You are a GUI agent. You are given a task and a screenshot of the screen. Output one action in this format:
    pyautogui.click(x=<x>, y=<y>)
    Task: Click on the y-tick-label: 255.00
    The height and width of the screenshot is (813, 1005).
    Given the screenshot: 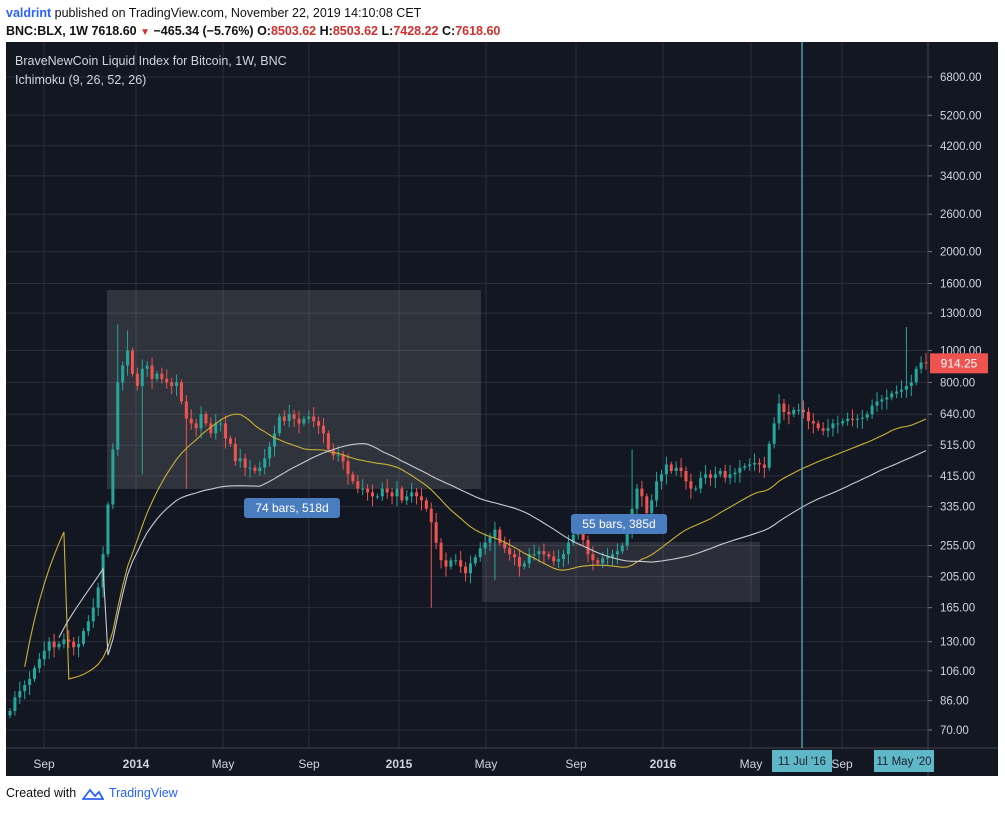 What is the action you would take?
    pyautogui.click(x=957, y=547)
    